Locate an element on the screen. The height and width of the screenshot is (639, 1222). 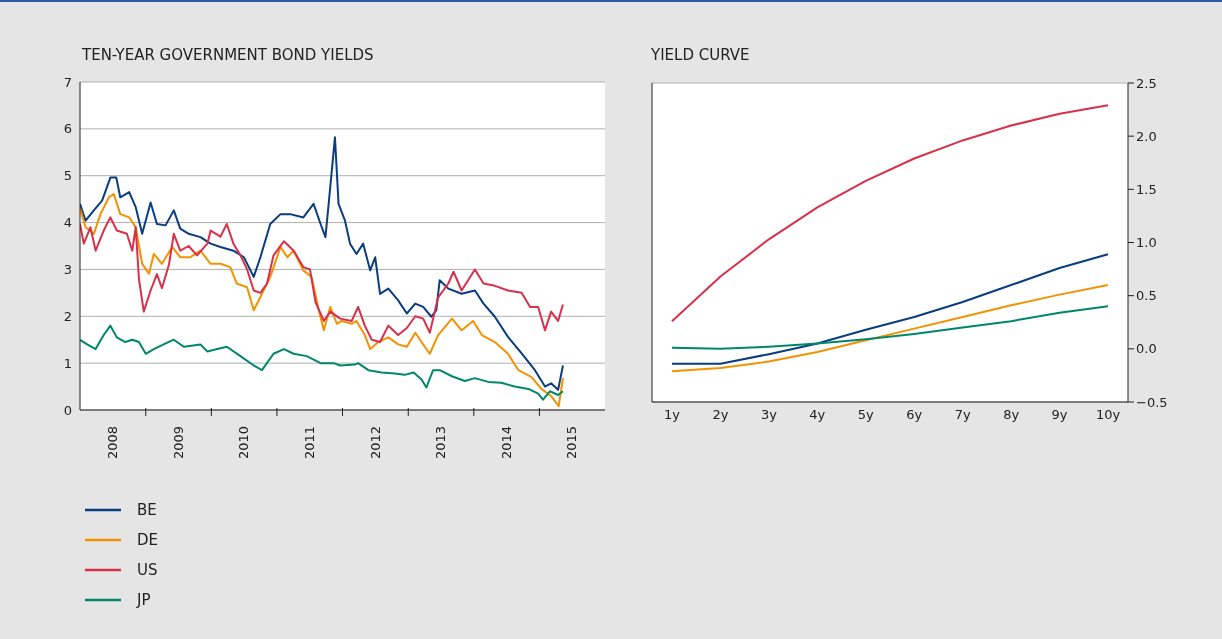
y-tick-label: 2.5 is located at coordinates (1146, 83).